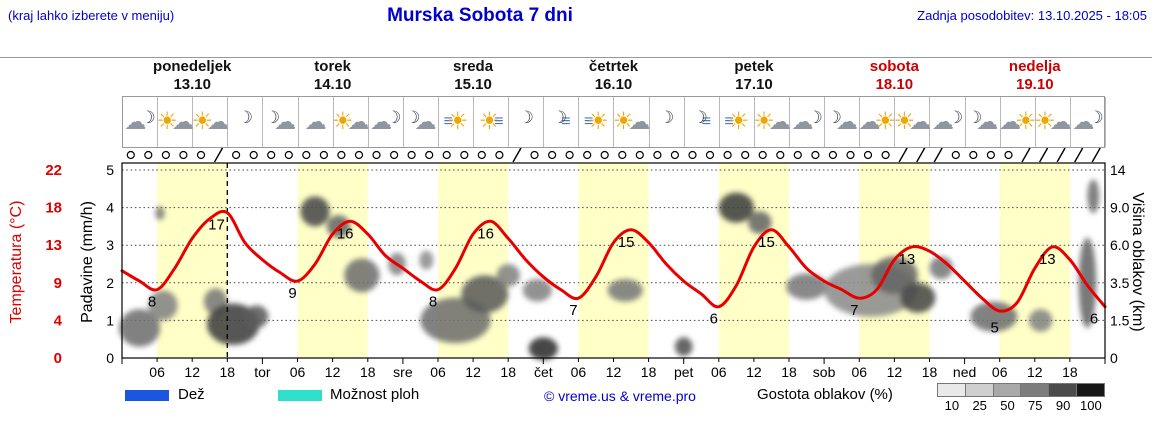 This screenshot has height=443, width=1152. Describe the element at coordinates (753, 260) in the screenshot. I see `daytime-band` at that location.